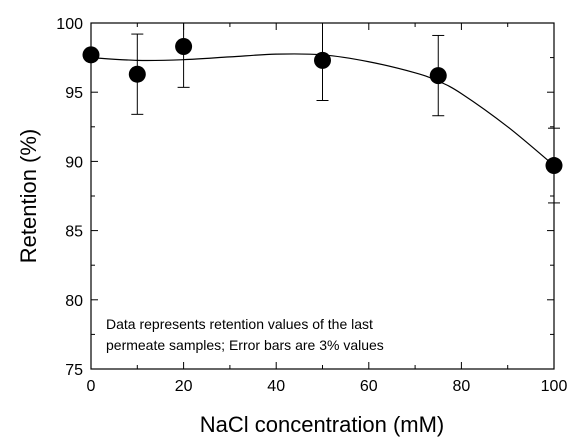 This screenshot has width=572, height=442. I want to click on x-tick-label: 20, so click(184, 386).